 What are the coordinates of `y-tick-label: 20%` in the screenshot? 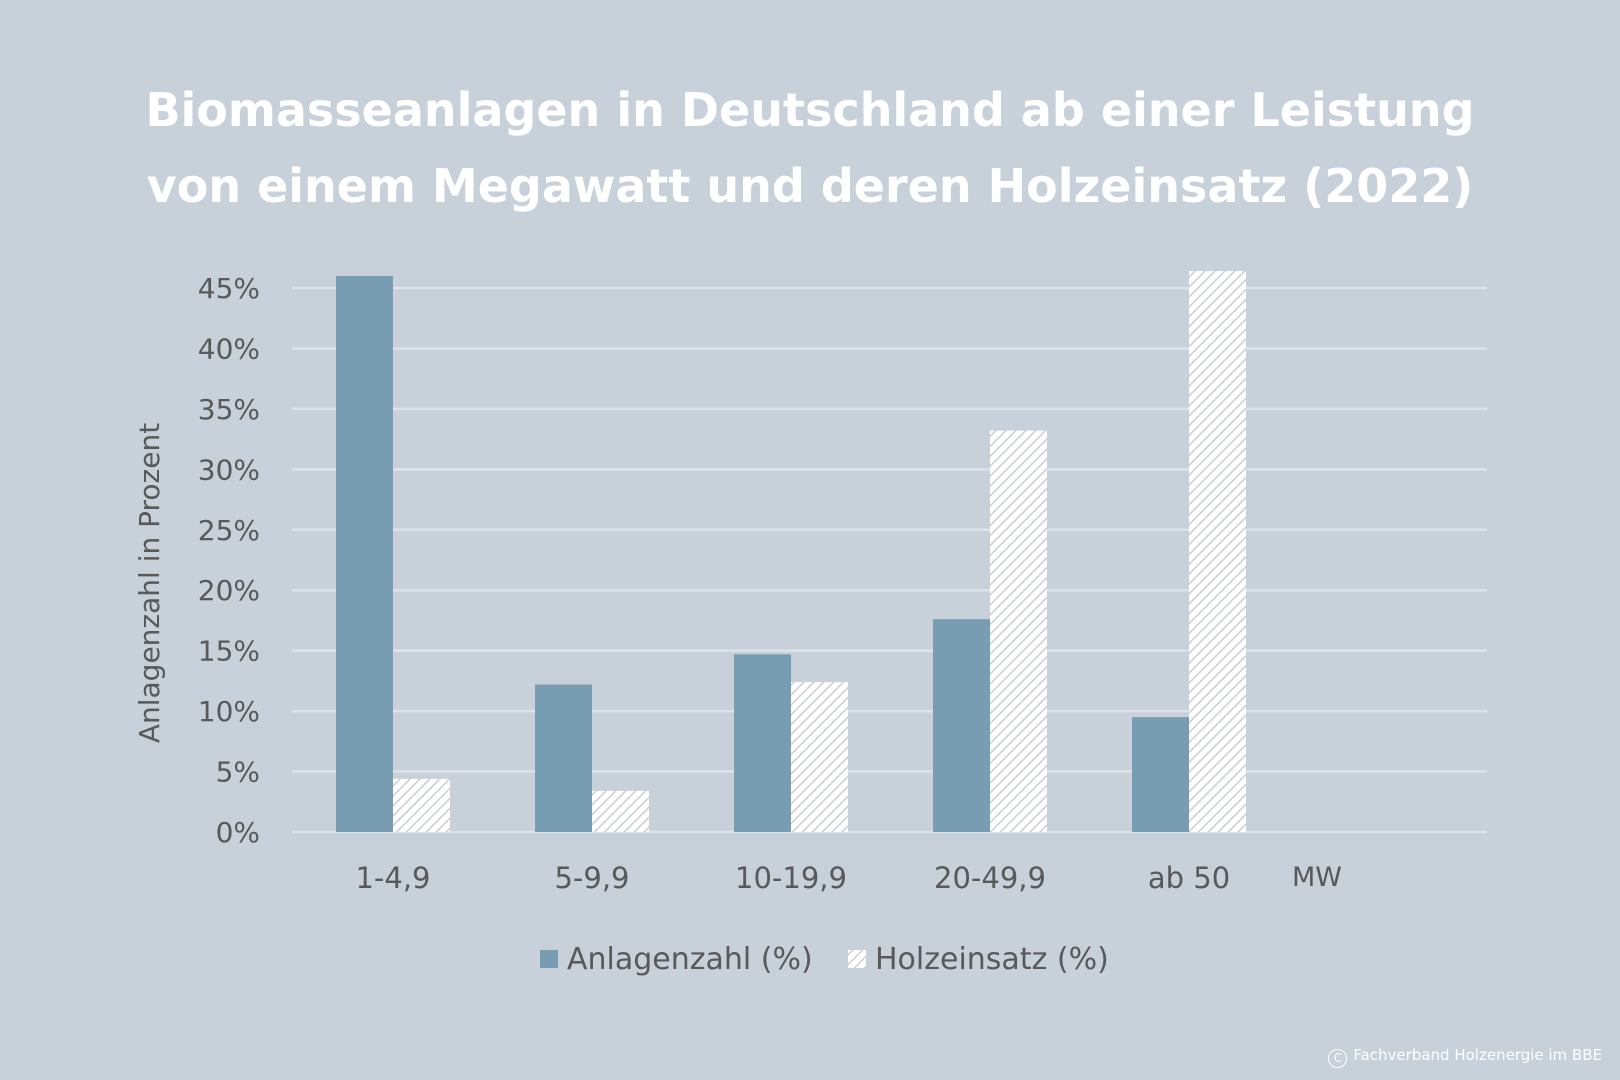 It's located at (229, 590).